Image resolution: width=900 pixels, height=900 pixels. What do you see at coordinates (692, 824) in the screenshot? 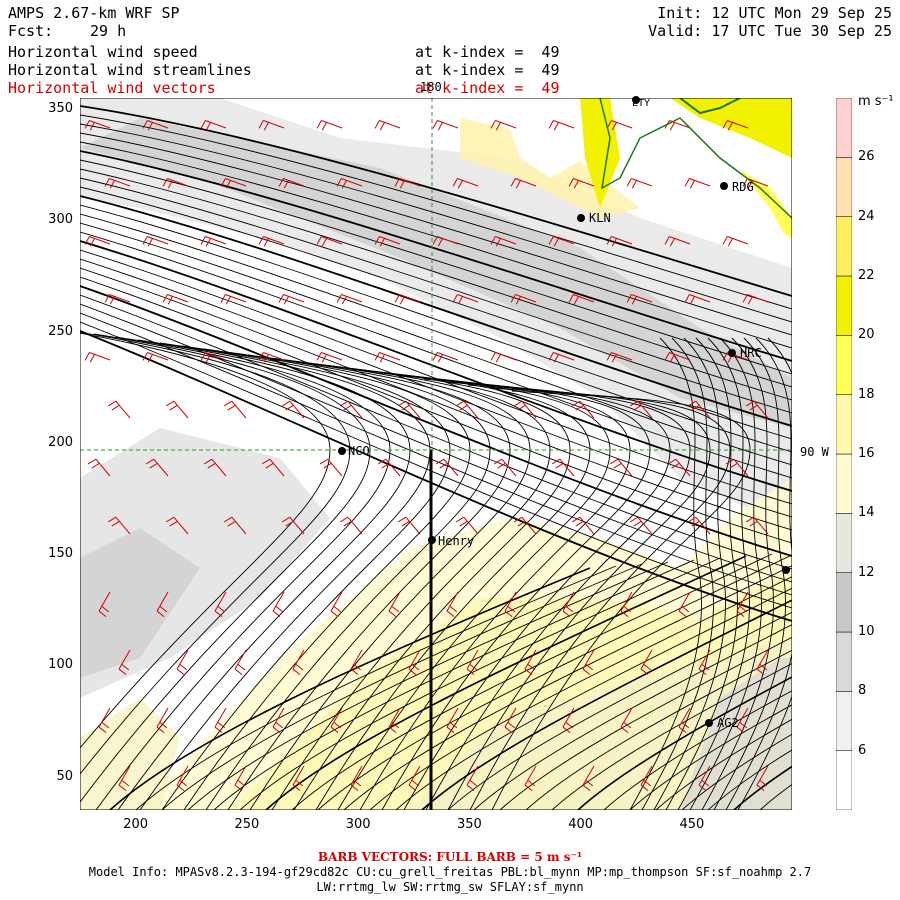
I see `x-tick-label: 450` at bounding box center [692, 824].